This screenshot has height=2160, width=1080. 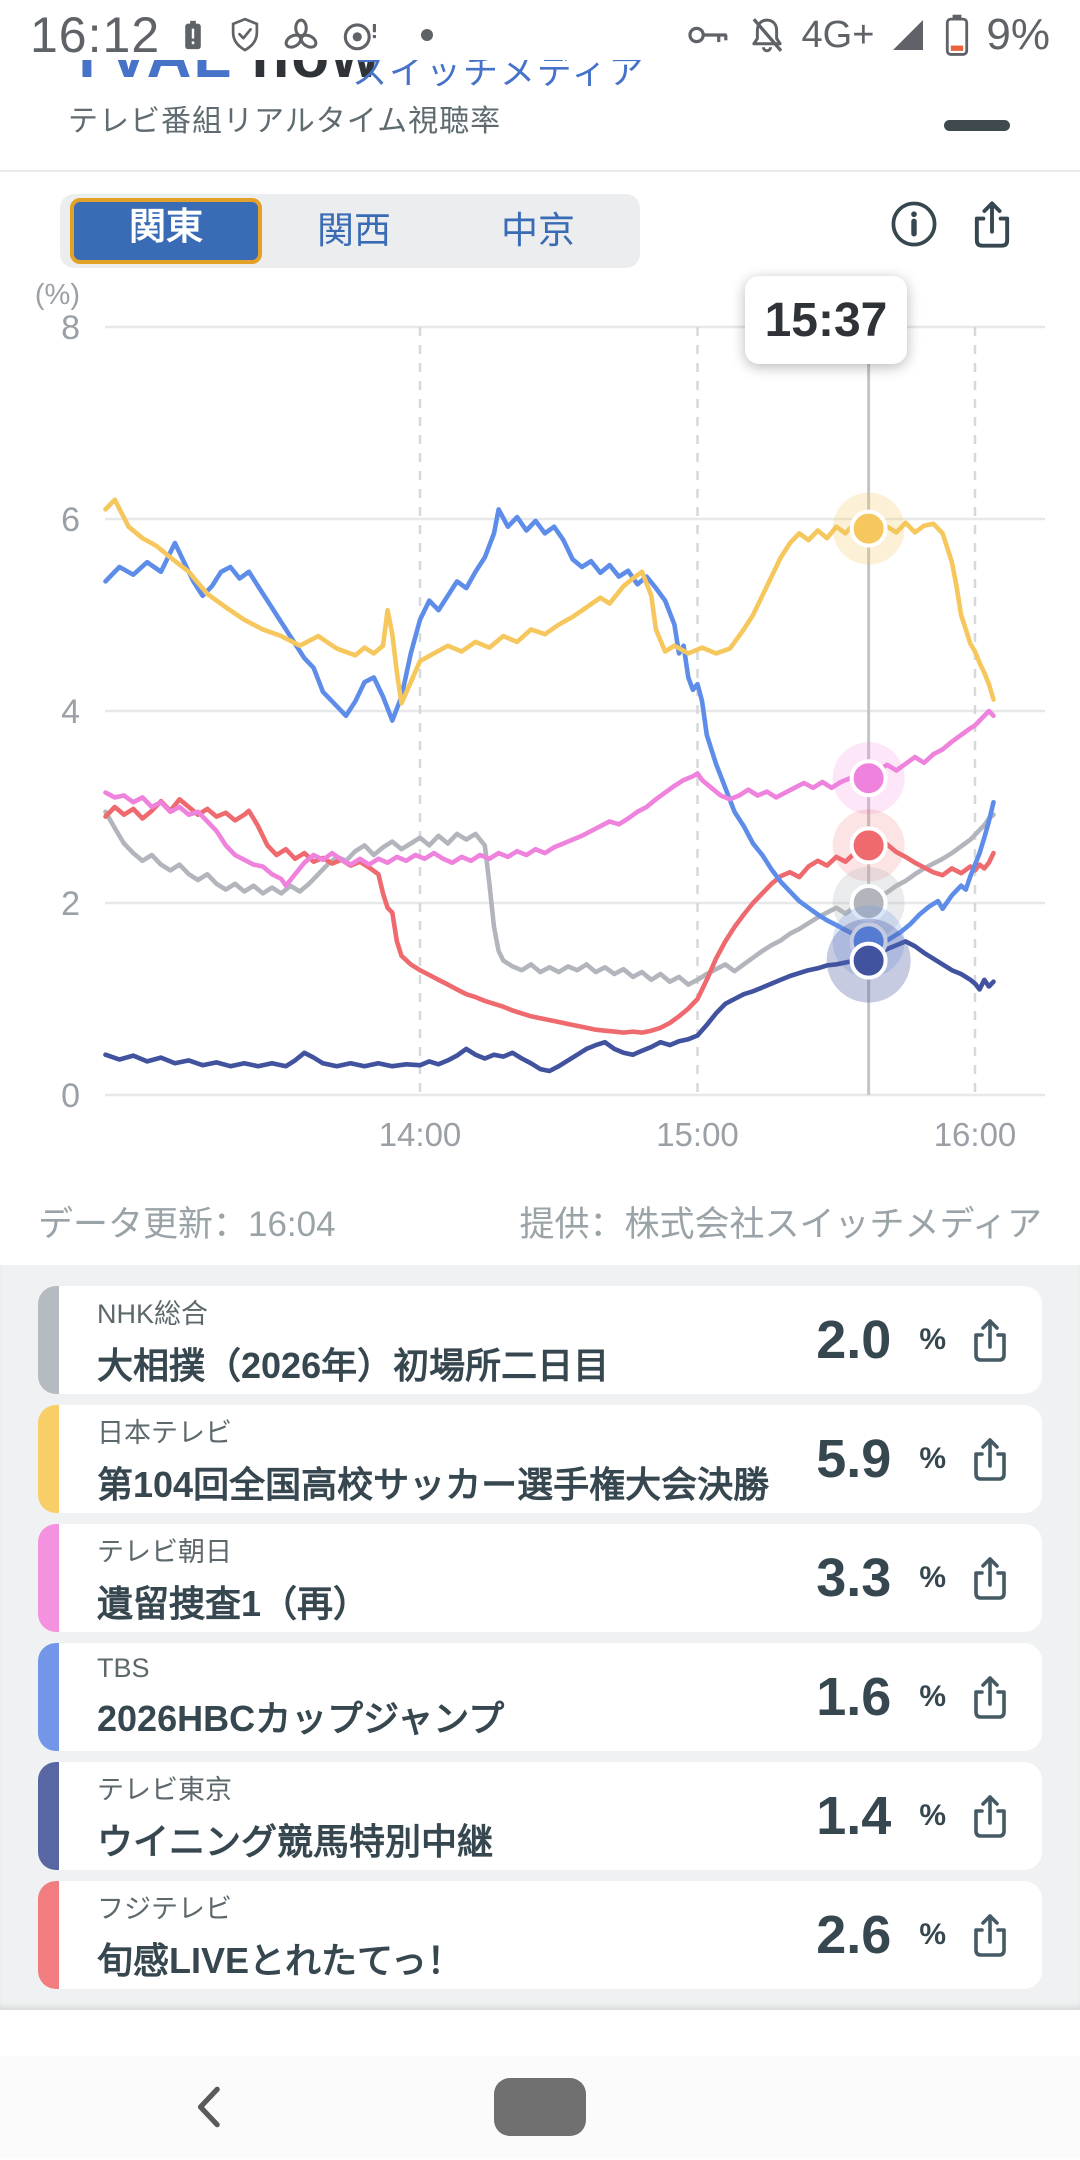 What do you see at coordinates (540, 1697) in the screenshot?
I see `program-card-3: TBS 2026HBCカップジャンプ 1.6%` at bounding box center [540, 1697].